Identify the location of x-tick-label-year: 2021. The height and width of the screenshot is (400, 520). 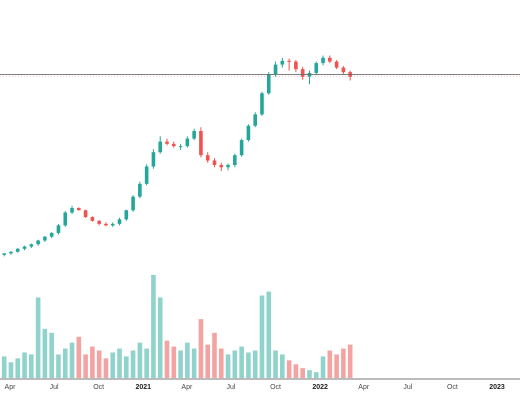
(143, 387).